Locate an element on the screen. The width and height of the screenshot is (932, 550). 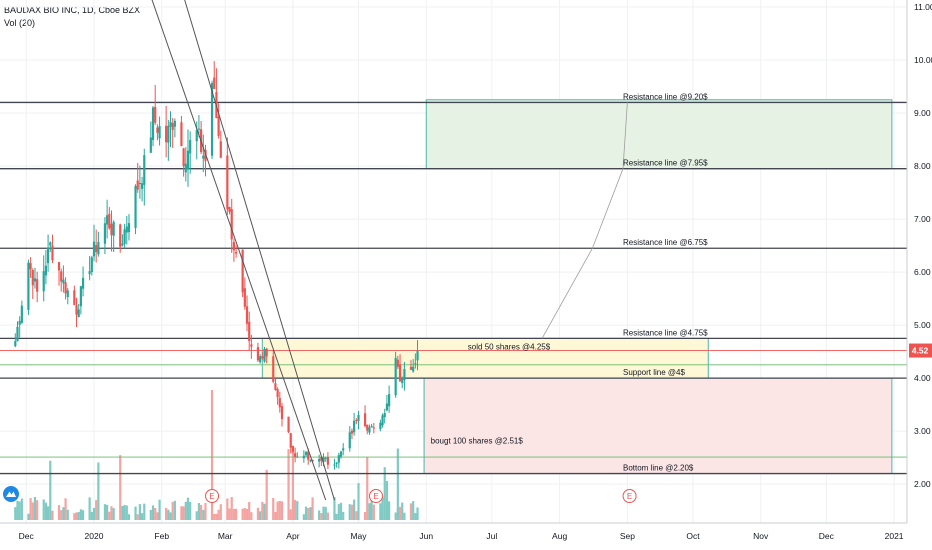
last-price-label: 4.52 is located at coordinates (920, 351).